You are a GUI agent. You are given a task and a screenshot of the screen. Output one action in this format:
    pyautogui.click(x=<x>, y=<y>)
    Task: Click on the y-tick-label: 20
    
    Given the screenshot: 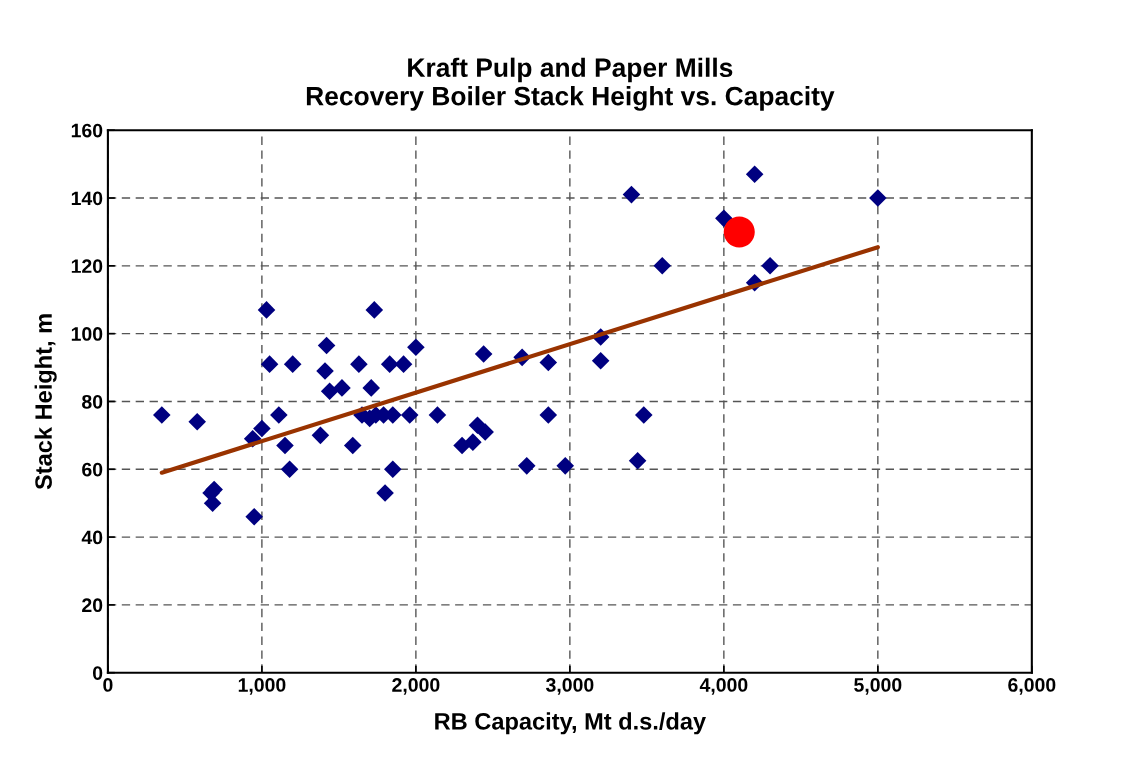 What is the action you would take?
    pyautogui.click(x=92, y=605)
    